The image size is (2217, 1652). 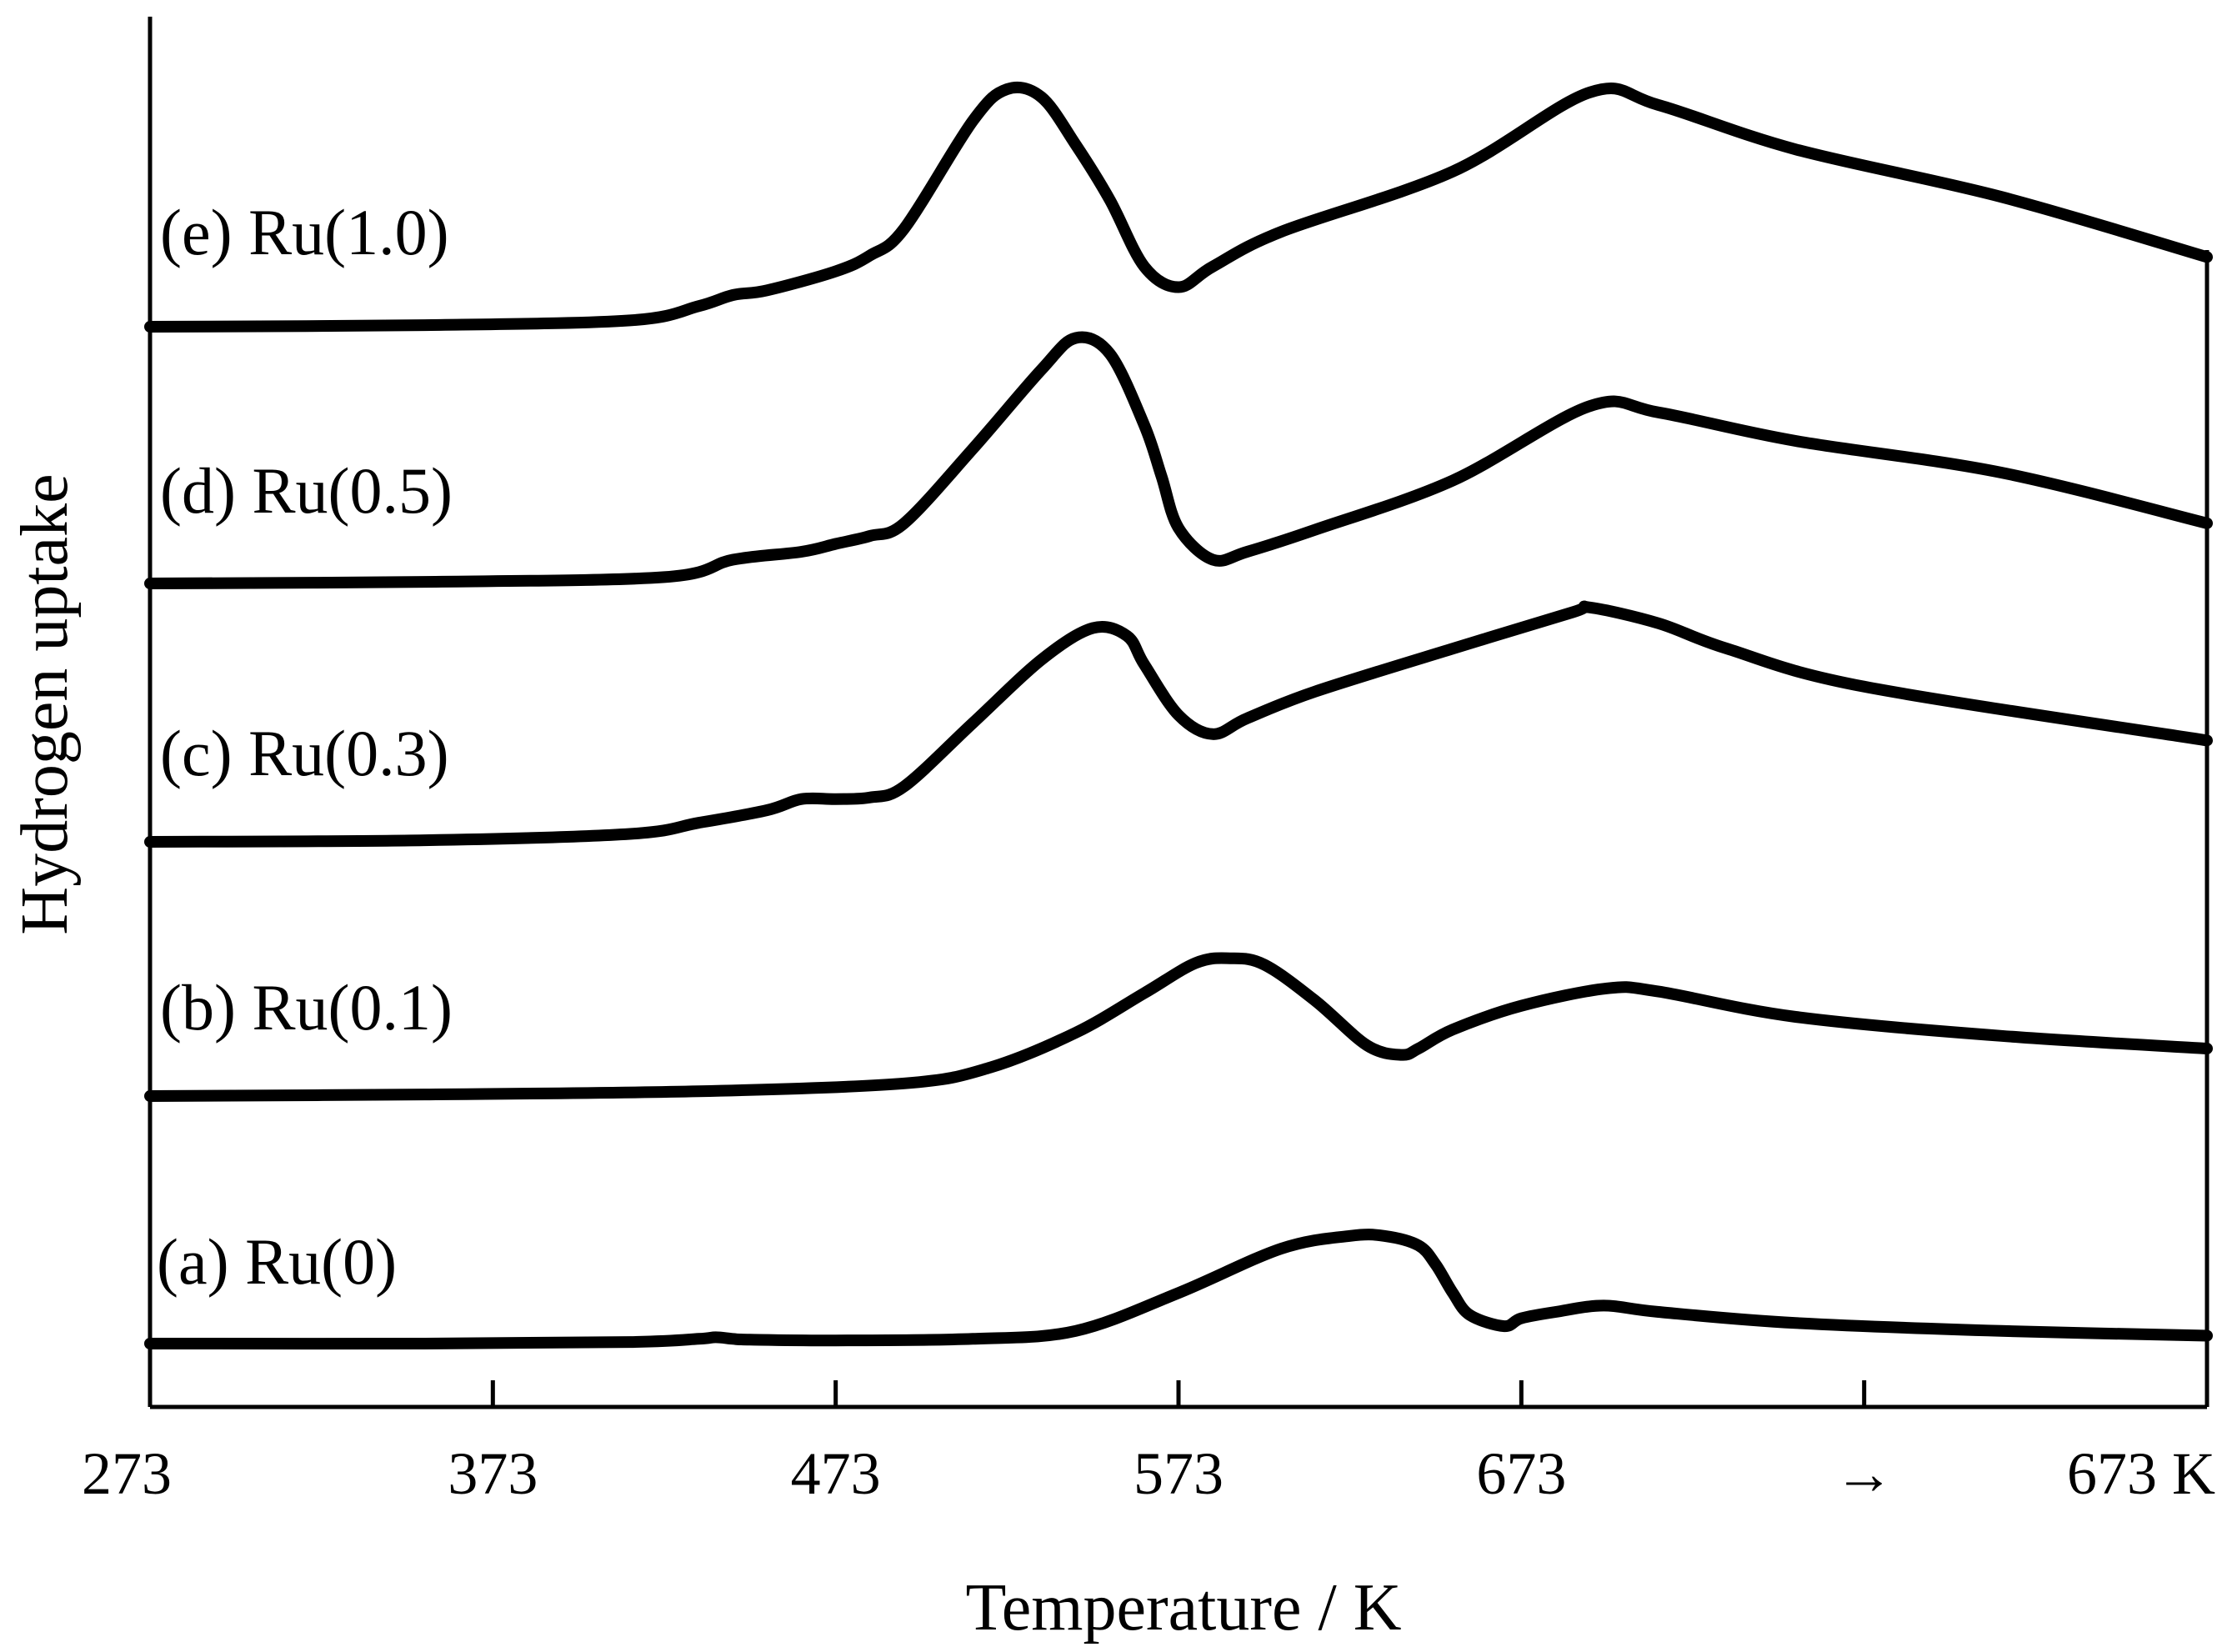 What do you see at coordinates (1178, 207) in the screenshot?
I see `series-line-e` at bounding box center [1178, 207].